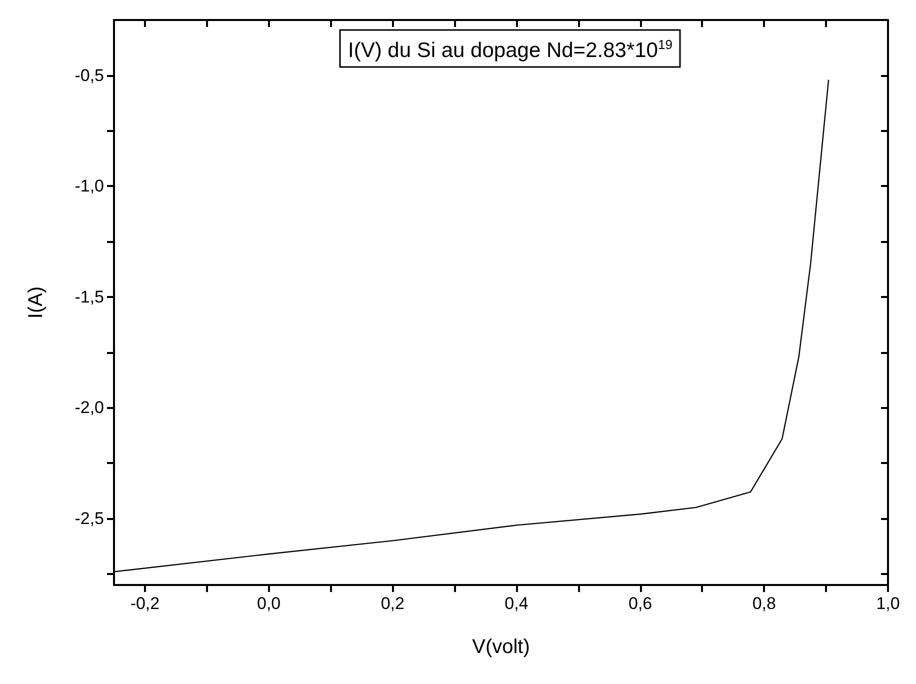 Image resolution: width=916 pixels, height=684 pixels. What do you see at coordinates (89, 408) in the screenshot?
I see `y-tick-label: -2,0` at bounding box center [89, 408].